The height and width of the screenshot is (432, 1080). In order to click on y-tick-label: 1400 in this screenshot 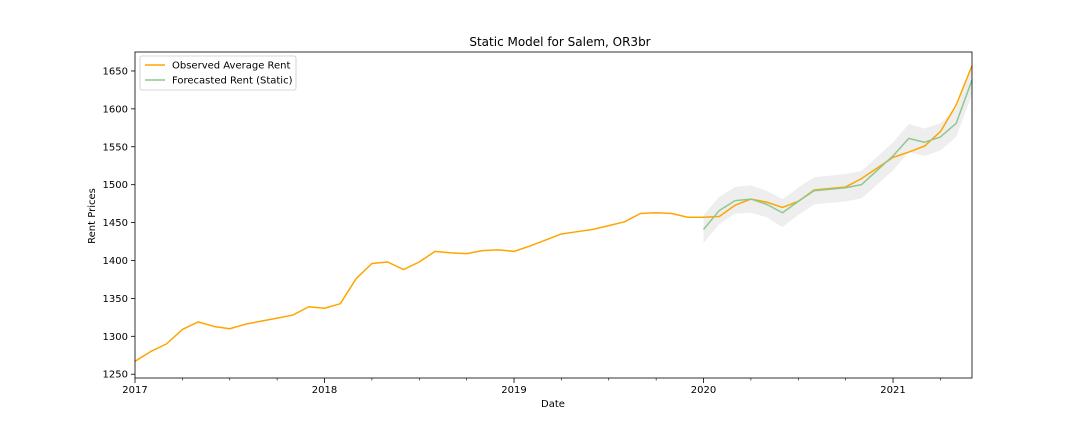, I will do `click(115, 261)`.